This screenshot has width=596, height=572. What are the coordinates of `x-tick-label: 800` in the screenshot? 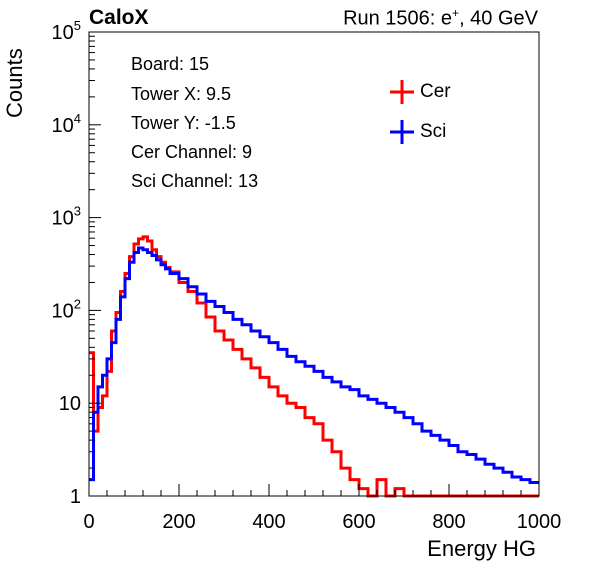 It's located at (448, 522).